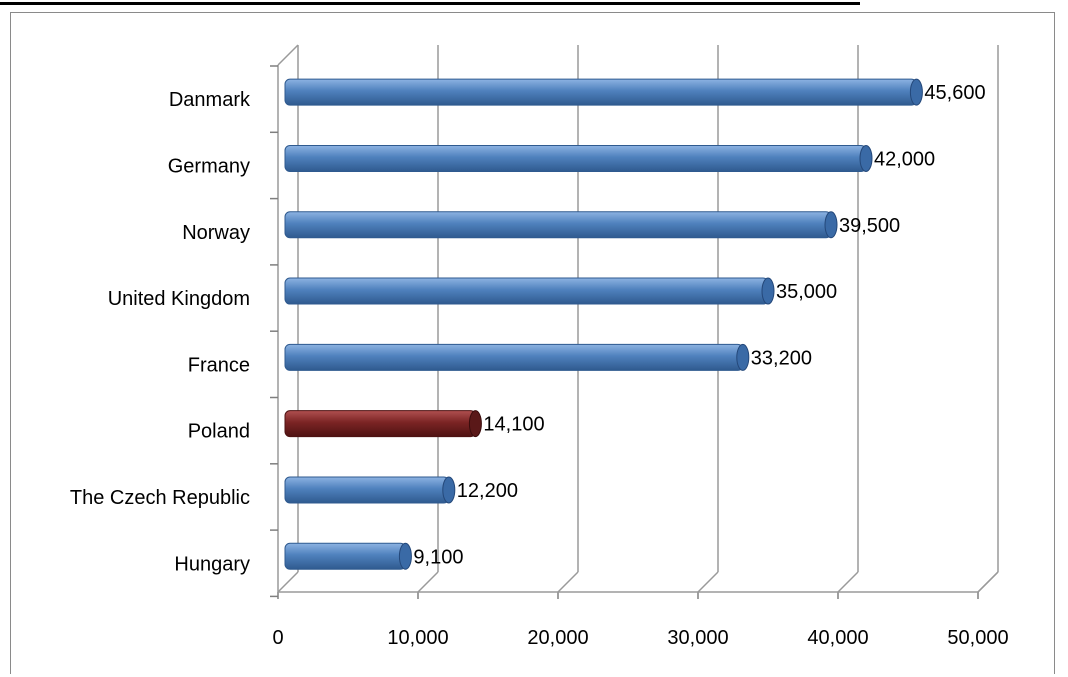 This screenshot has width=1068, height=677. I want to click on category-label: France, so click(219, 365).